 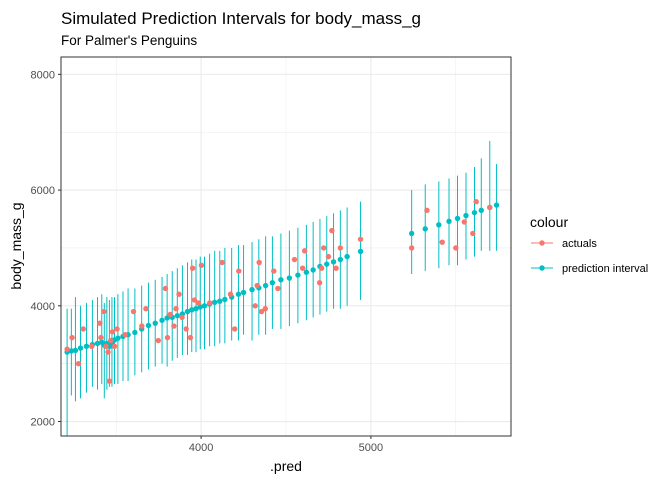 I want to click on legend-item-prediction-interval: prediction interval, so click(x=589, y=269).